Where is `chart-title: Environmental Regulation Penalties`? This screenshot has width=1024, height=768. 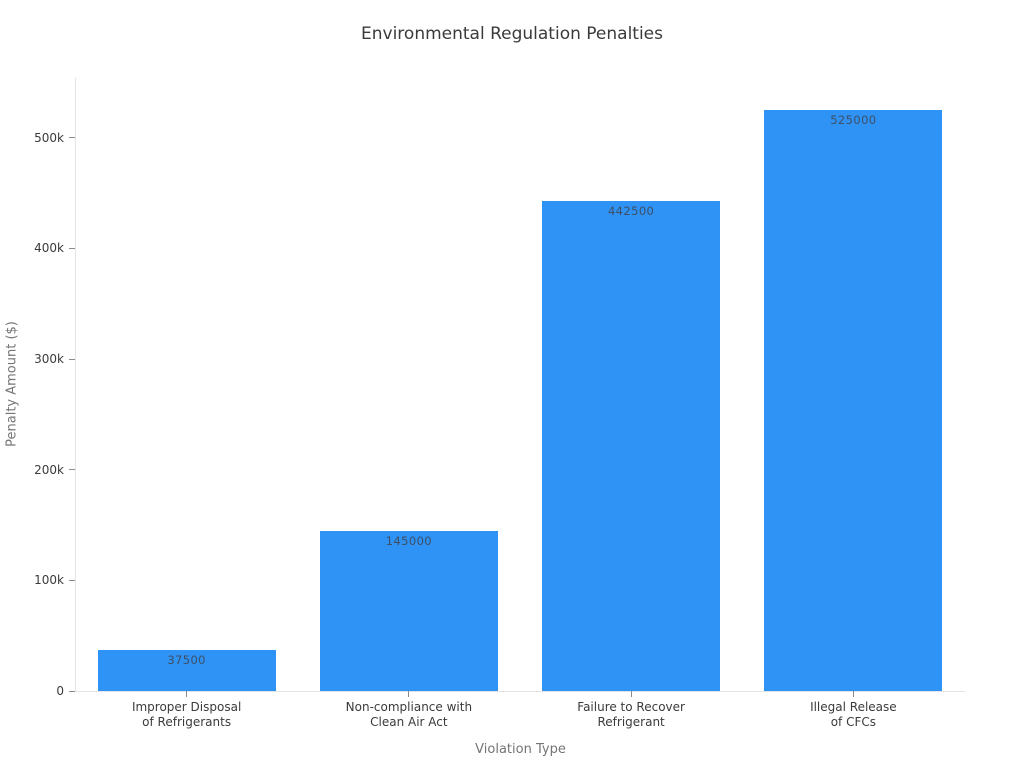 chart-title: Environmental Regulation Penalties is located at coordinates (512, 34).